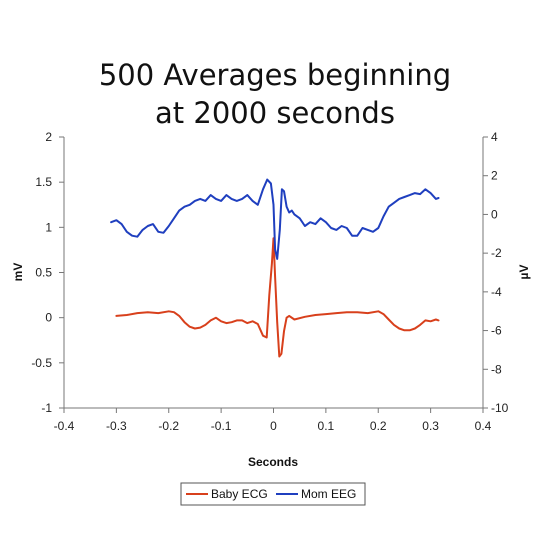 The image size is (550, 550). I want to click on left-y-tick-label: -1, so click(46, 408).